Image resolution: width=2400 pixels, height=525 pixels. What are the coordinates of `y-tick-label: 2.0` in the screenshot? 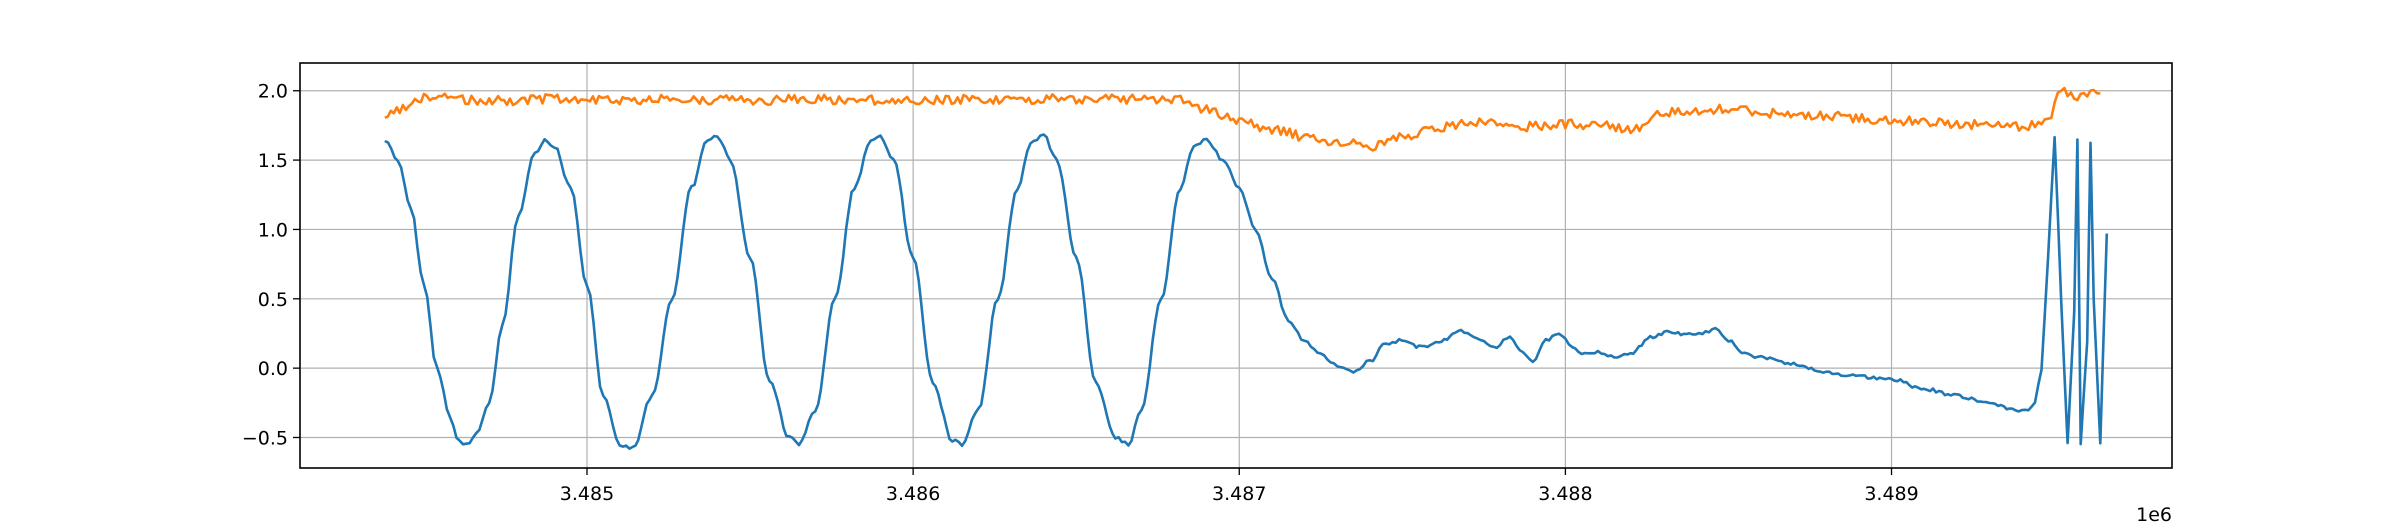 It's located at (273, 92).